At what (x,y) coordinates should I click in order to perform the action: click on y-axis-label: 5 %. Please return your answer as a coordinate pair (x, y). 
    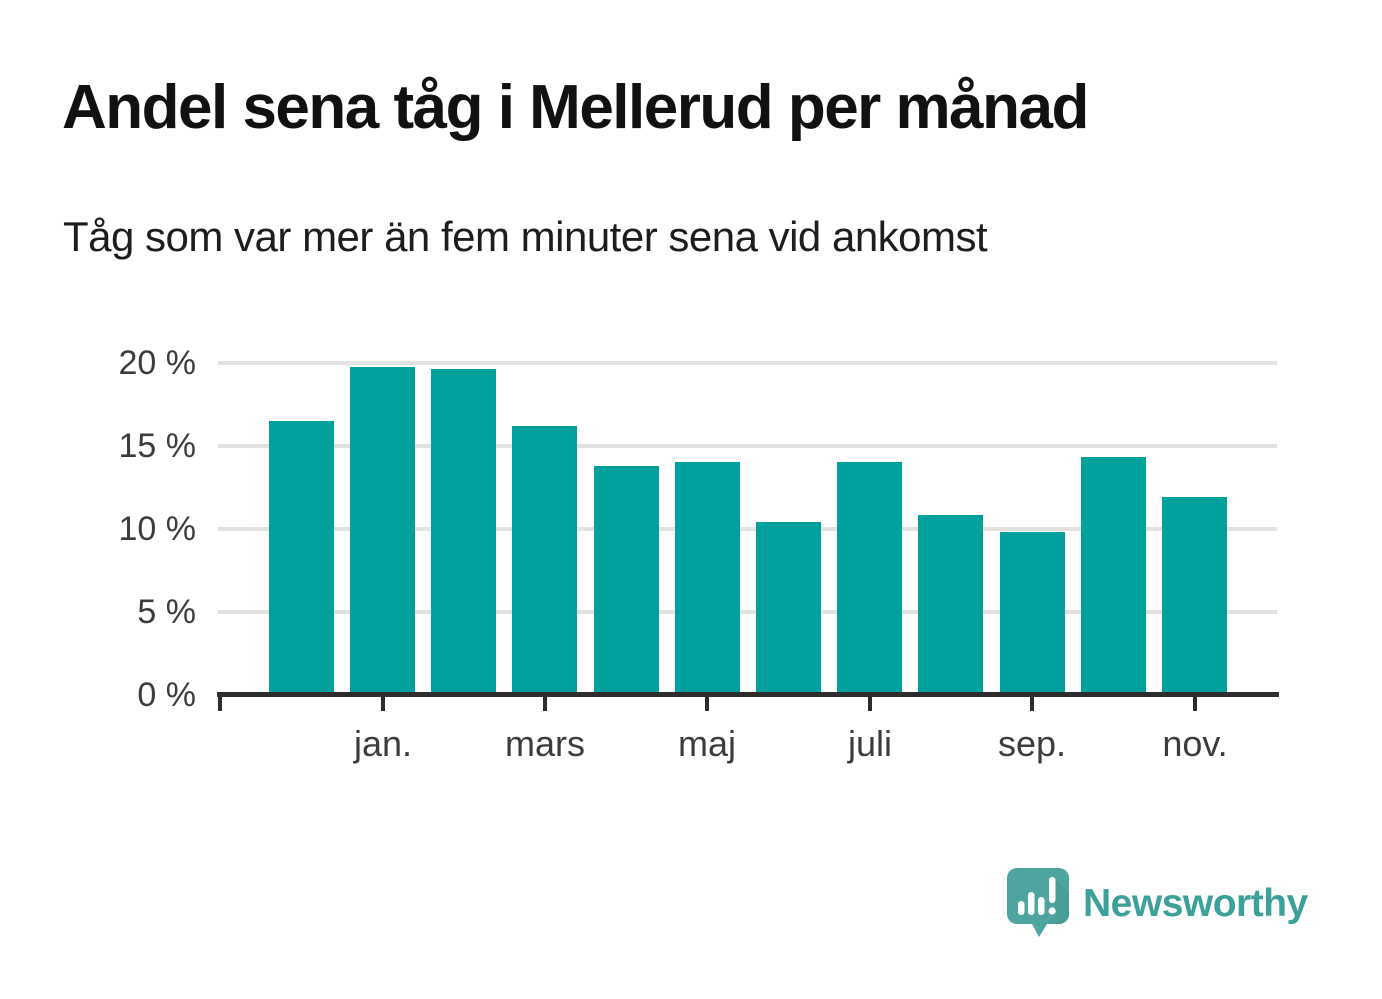
    Looking at the image, I should click on (166, 611).